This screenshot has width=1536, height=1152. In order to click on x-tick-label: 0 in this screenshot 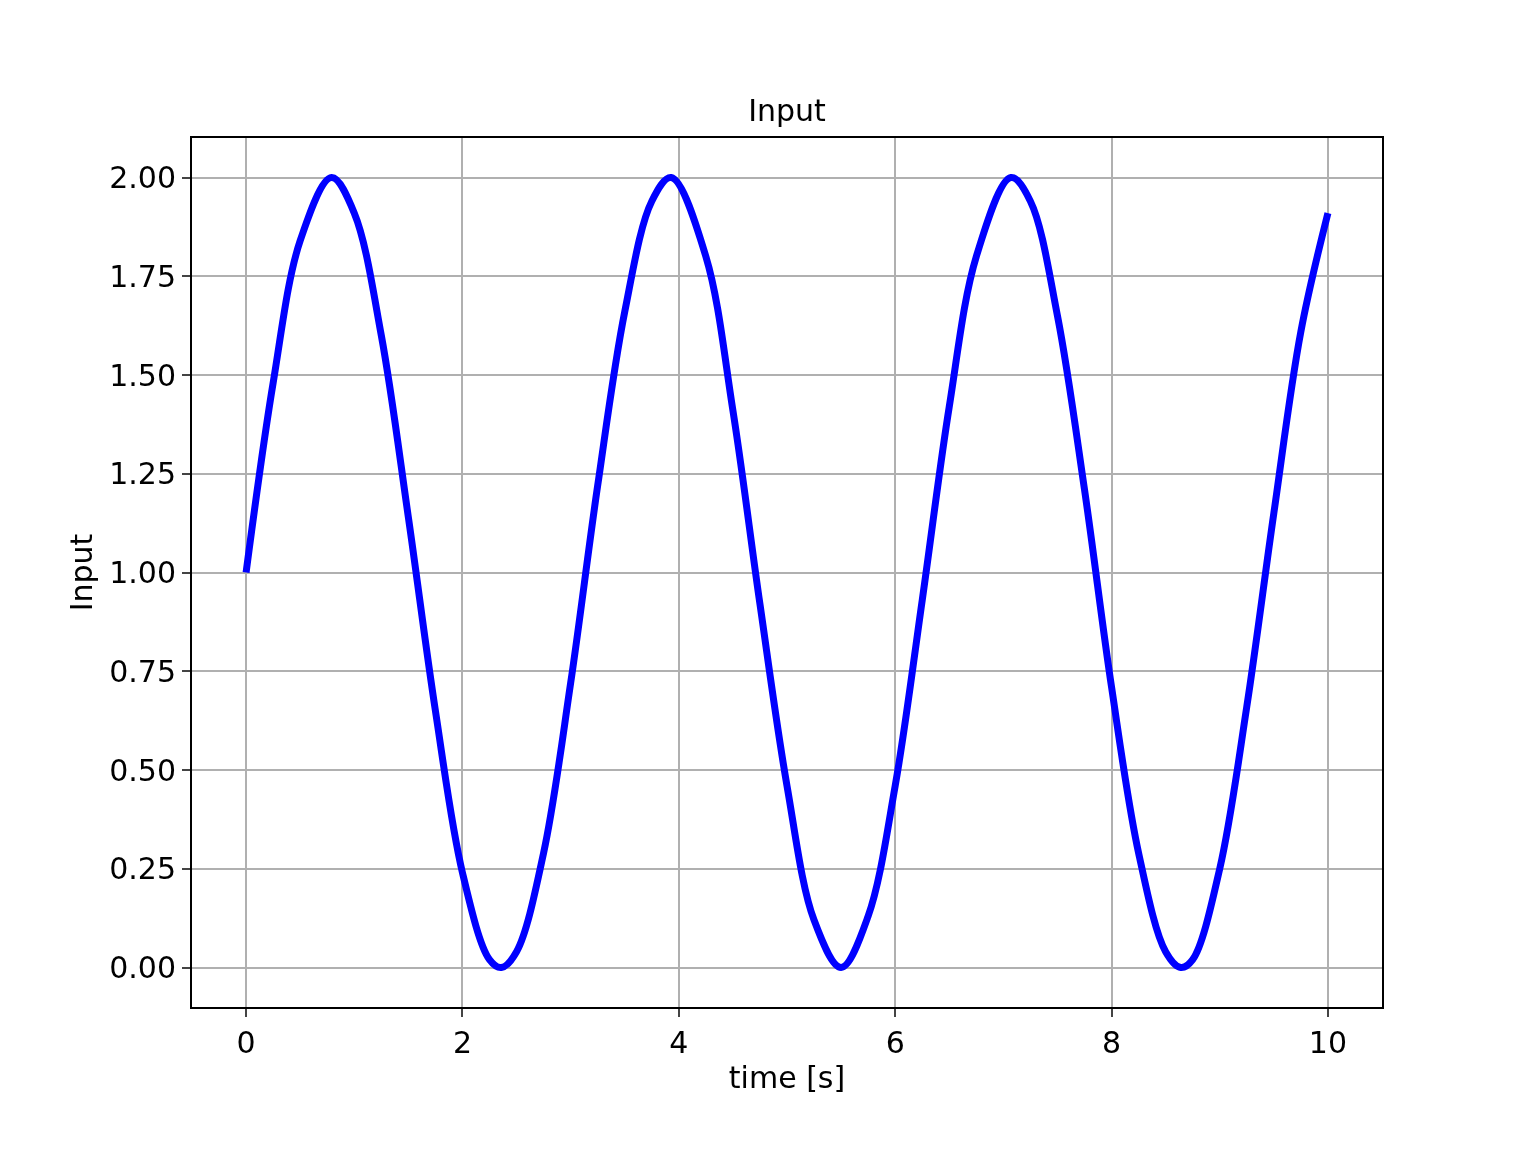, I will do `click(246, 1042)`.